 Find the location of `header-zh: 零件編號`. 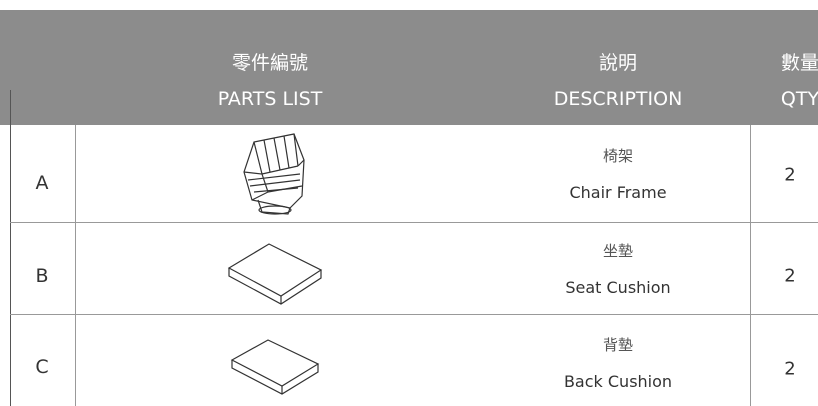

header-zh: 零件編號 is located at coordinates (270, 63).